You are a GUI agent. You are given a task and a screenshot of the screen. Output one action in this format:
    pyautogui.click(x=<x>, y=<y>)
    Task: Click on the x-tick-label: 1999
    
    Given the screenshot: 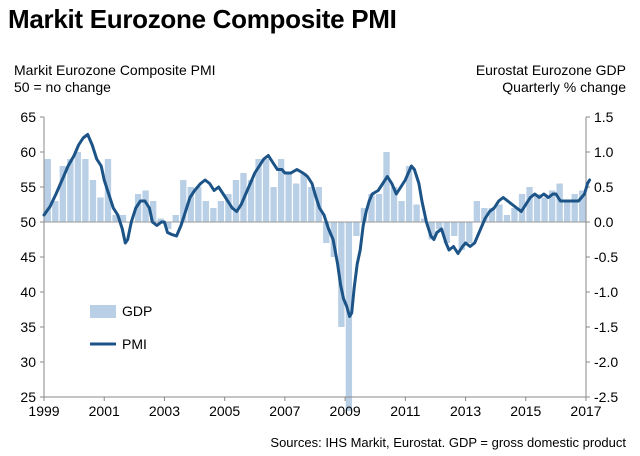 What is the action you would take?
    pyautogui.click(x=43, y=411)
    